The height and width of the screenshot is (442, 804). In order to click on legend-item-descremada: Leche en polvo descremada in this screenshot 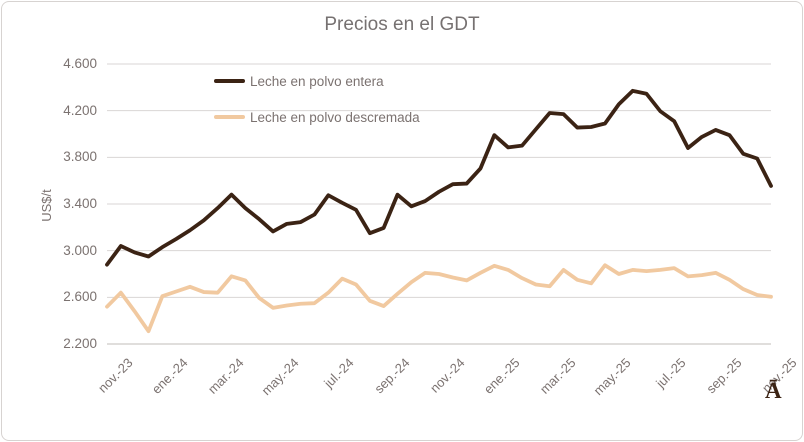, I will do `click(317, 117)`.